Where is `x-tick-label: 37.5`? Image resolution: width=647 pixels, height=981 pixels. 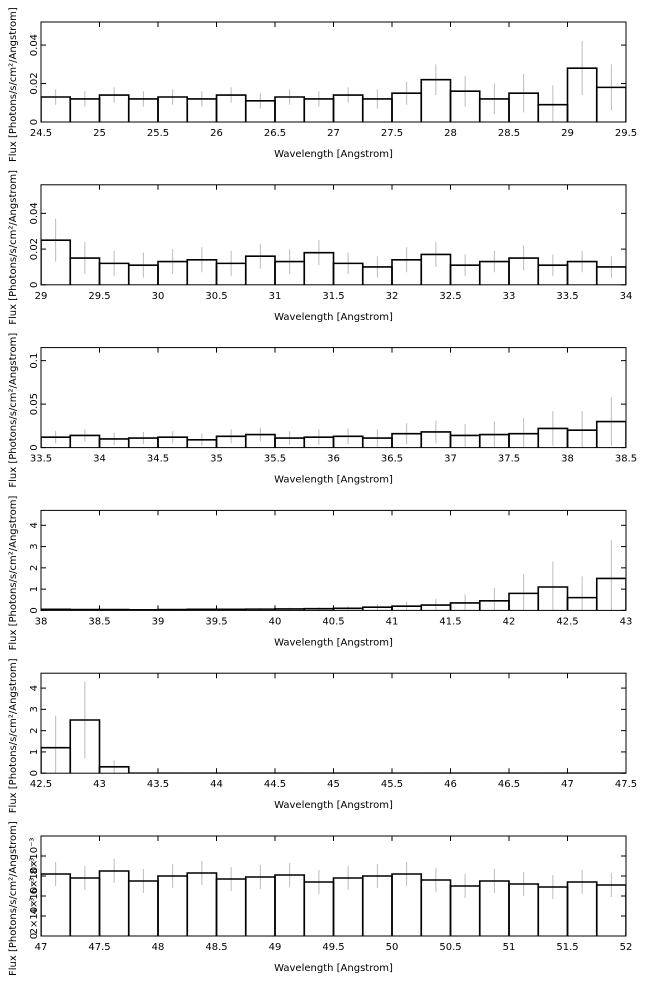 x-tick-label: 37.5 is located at coordinates (509, 459).